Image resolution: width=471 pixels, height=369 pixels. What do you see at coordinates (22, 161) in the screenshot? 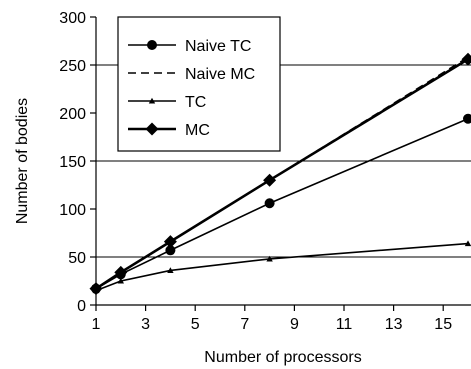
I see `y-axis-title: Number of bodies` at bounding box center [22, 161].